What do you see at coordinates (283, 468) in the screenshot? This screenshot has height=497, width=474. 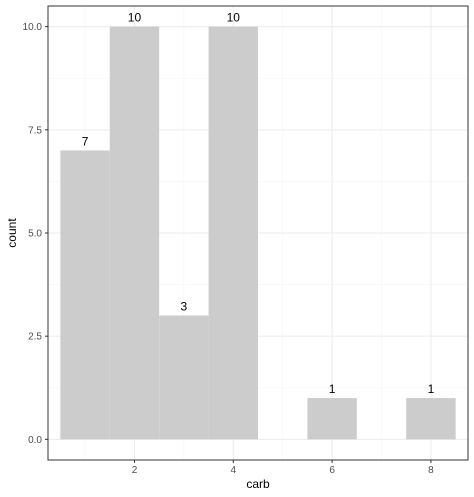 I see `x-axis-ticks: 2 4 6 8` at bounding box center [283, 468].